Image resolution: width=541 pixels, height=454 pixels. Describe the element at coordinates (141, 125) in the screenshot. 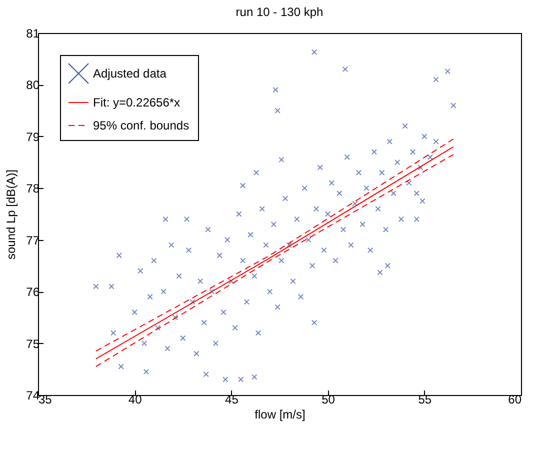

I see `legend-label: 95% conf. bounds` at that location.